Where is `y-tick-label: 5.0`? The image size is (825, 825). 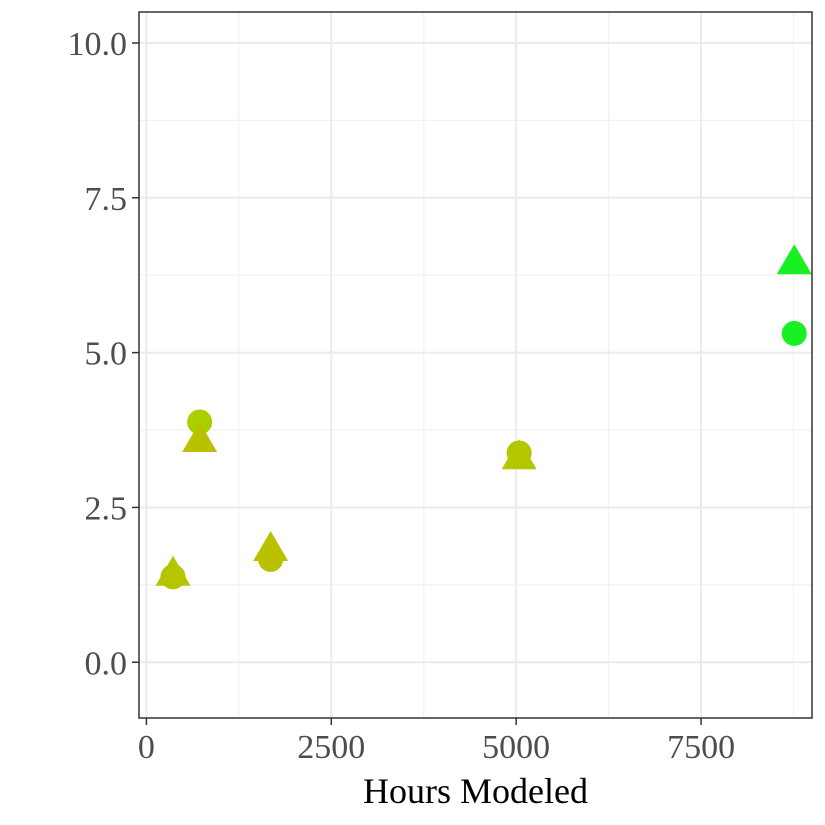 y-tick-label: 5.0 is located at coordinates (106, 354).